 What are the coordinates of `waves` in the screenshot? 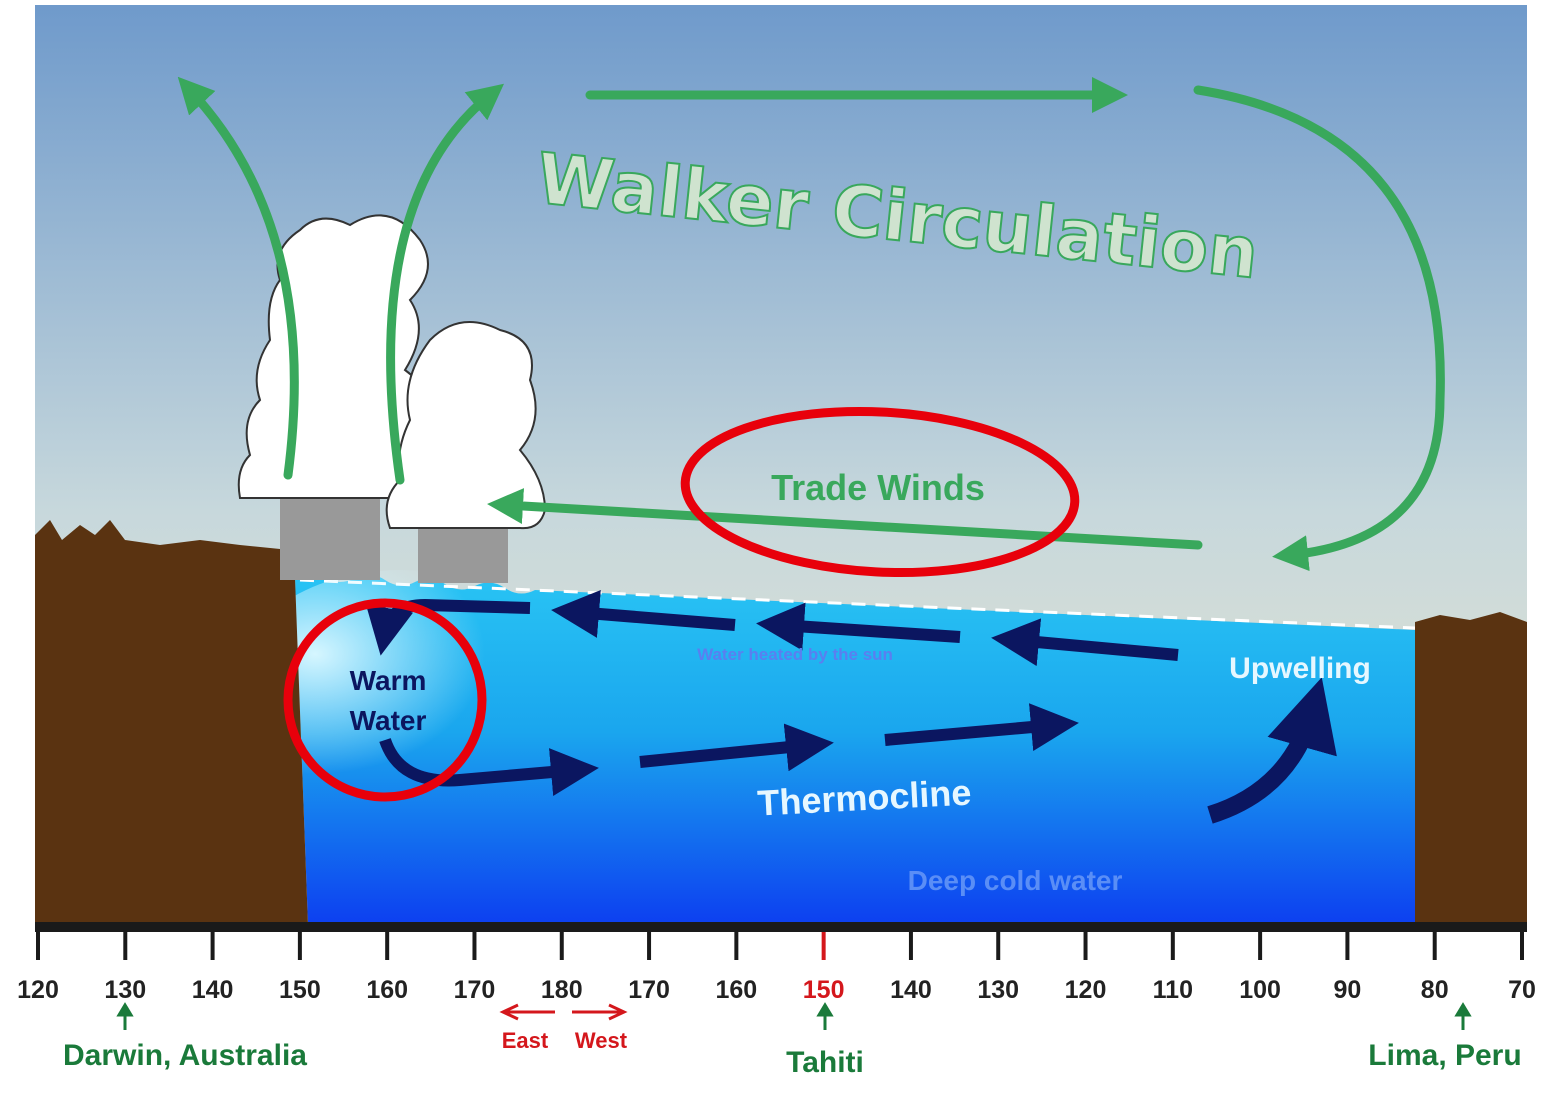 It's located at (857, 604).